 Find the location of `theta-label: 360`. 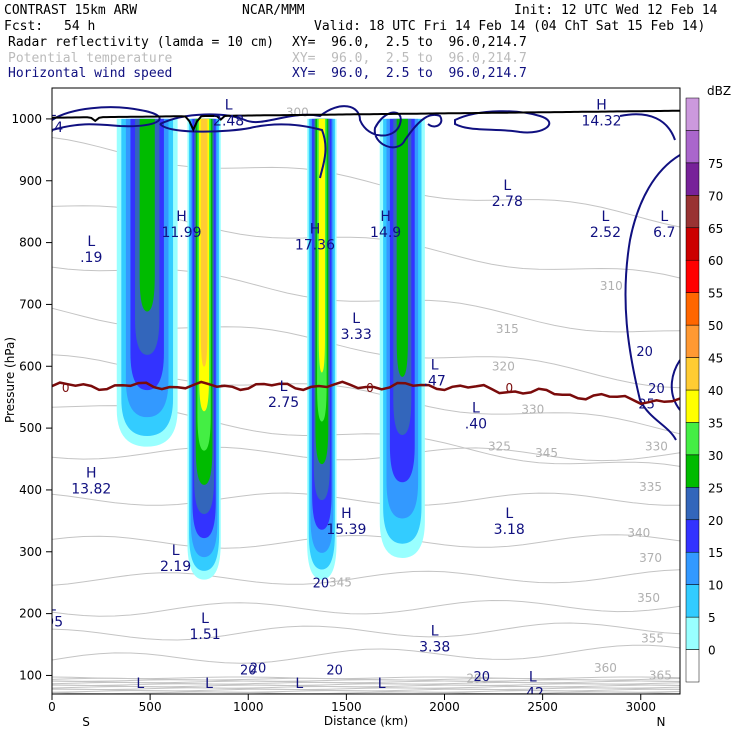

theta-label: 360 is located at coordinates (605, 668).